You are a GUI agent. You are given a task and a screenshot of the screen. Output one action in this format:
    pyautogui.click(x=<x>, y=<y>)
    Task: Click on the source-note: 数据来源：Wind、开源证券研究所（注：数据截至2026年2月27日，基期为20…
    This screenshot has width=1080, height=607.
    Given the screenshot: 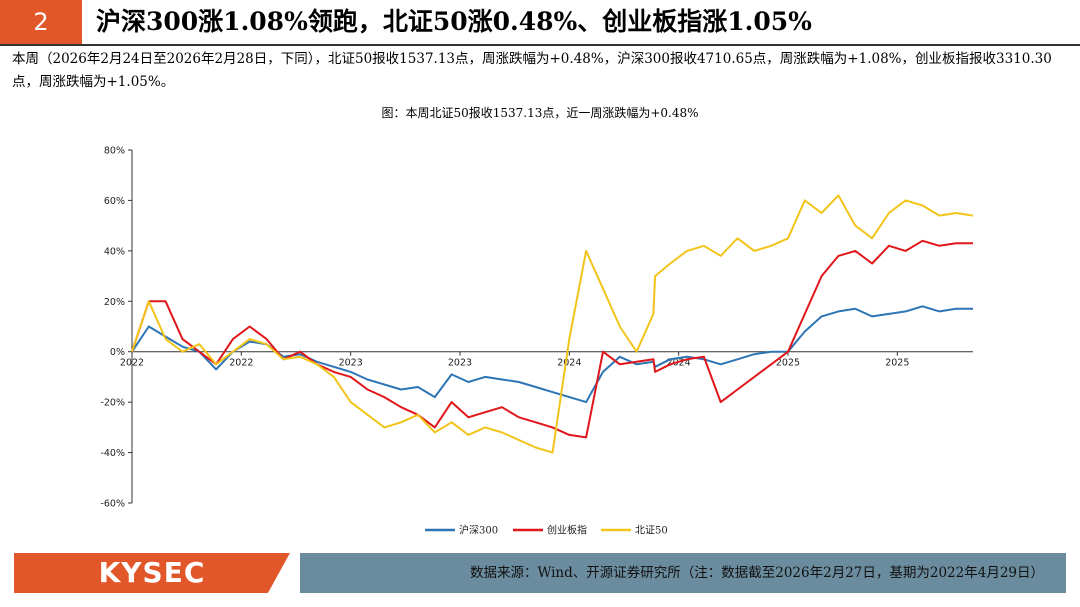 What is the action you would take?
    pyautogui.click(x=683, y=573)
    